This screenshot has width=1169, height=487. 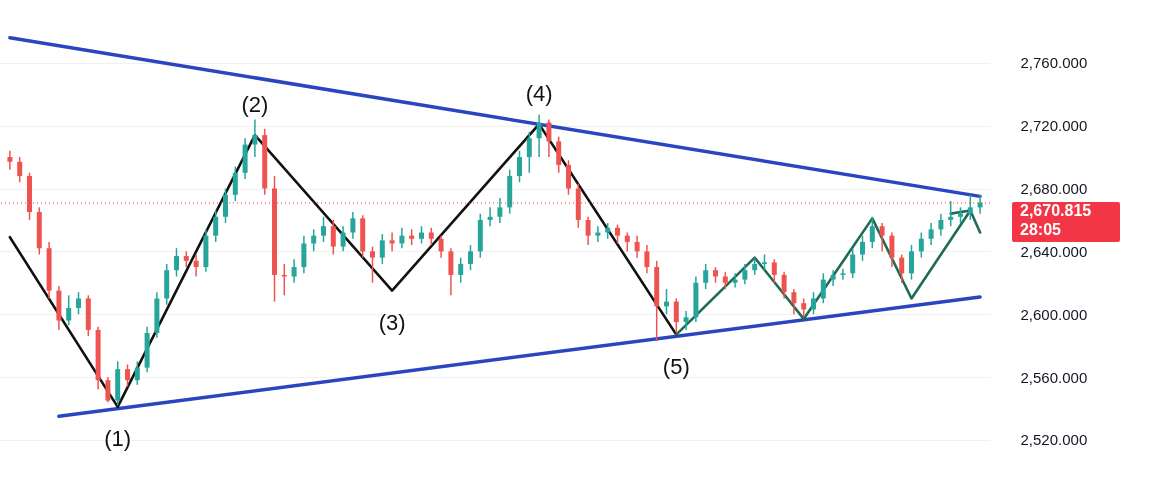 I want to click on y-tick-label: 2,600.000, so click(x=1054, y=314).